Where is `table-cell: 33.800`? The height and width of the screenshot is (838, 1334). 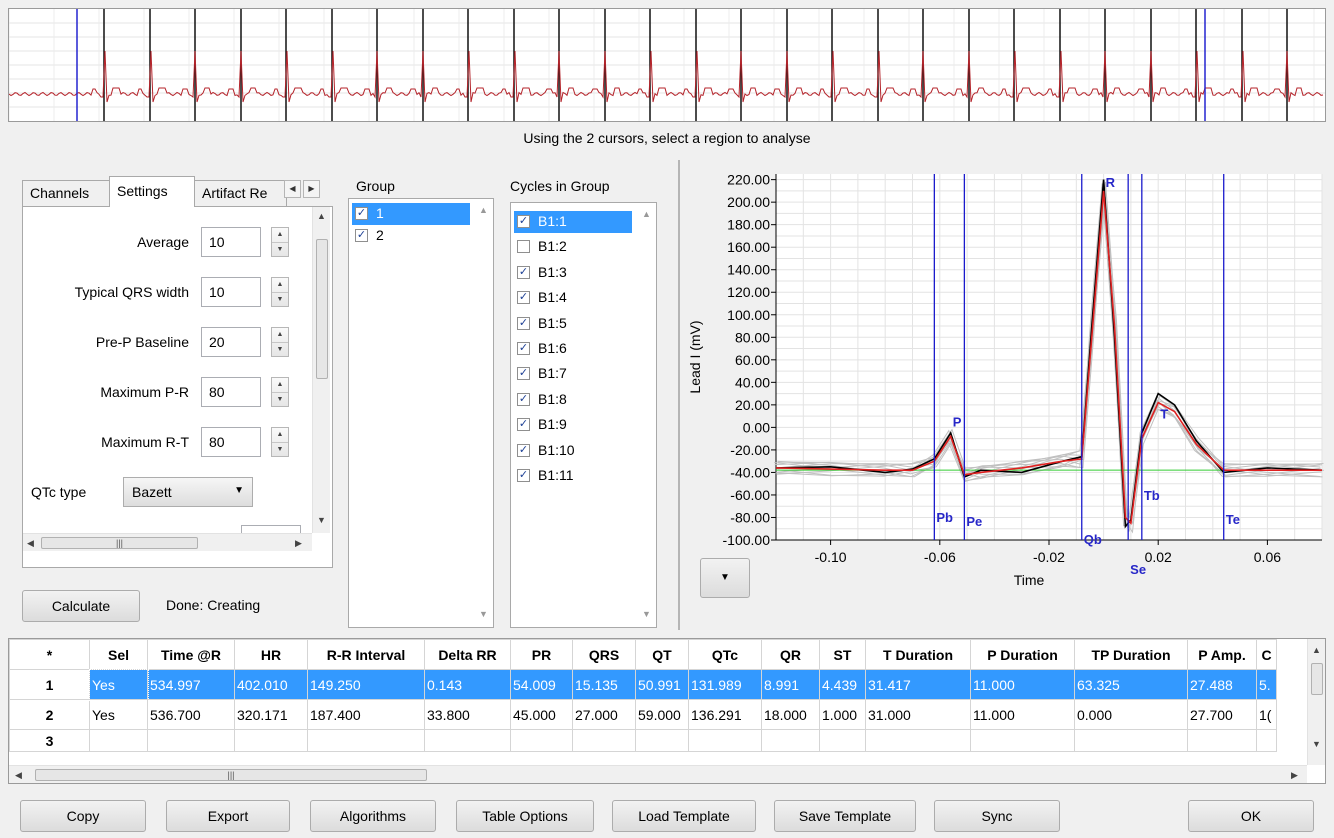
table-cell: 33.800 is located at coordinates (467, 714).